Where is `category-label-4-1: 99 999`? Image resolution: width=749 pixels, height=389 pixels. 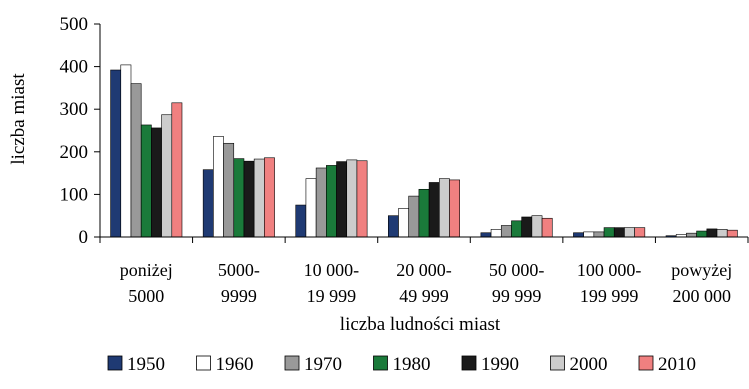
category-label-4-1: 99 999 is located at coordinates (517, 296).